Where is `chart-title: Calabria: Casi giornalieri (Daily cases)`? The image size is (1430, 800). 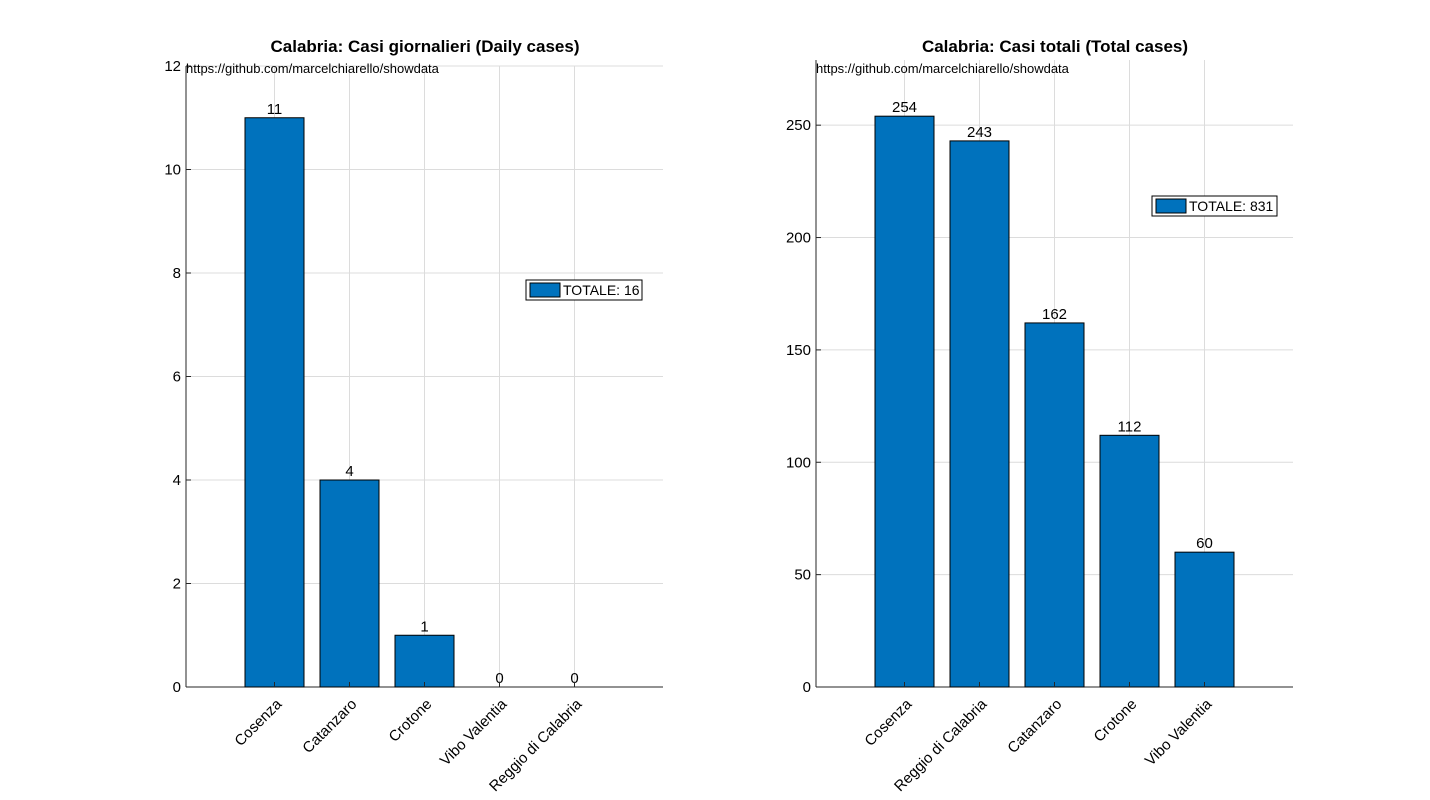
chart-title: Calabria: Casi giornalieri (Daily cases) is located at coordinates (425, 46).